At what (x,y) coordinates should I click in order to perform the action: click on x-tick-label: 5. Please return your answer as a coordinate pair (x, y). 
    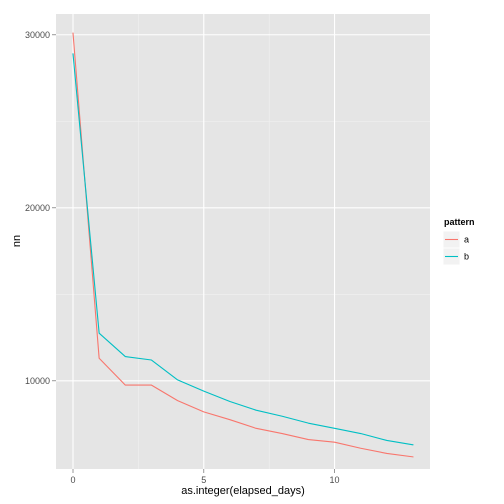
    Looking at the image, I should click on (203, 480).